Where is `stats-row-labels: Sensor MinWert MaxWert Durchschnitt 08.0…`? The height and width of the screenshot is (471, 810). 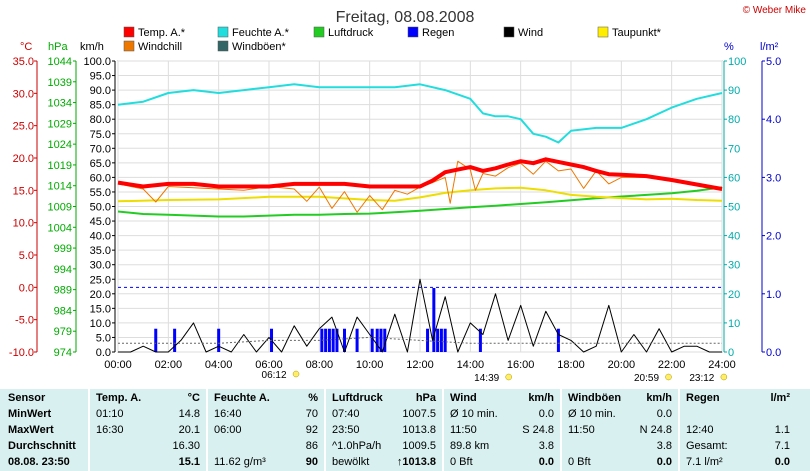
stats-row-labels: Sensor MinWert MaxWert Durchschnitt 08.0… is located at coordinates (44, 430).